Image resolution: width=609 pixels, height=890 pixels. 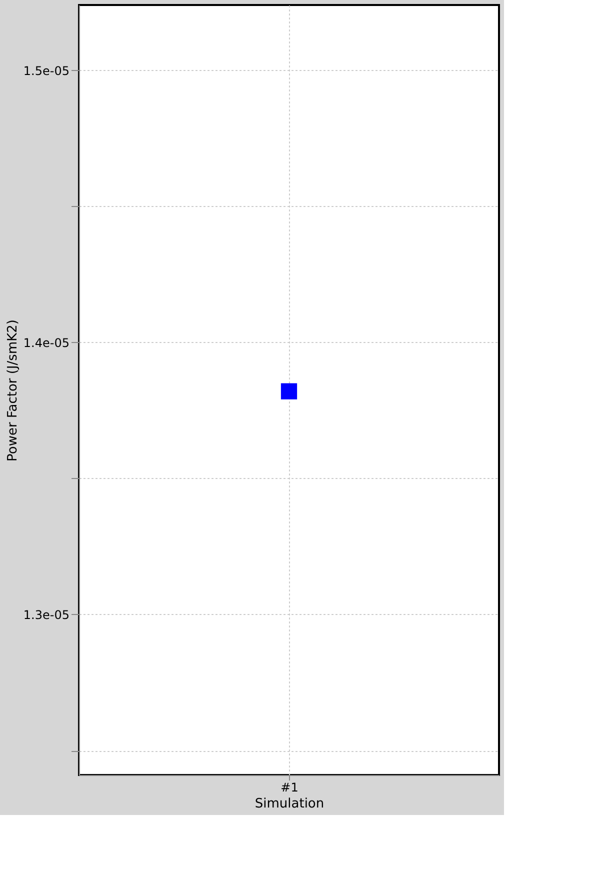 I want to click on y-tick-label: 1.4e-05, so click(x=46, y=343).